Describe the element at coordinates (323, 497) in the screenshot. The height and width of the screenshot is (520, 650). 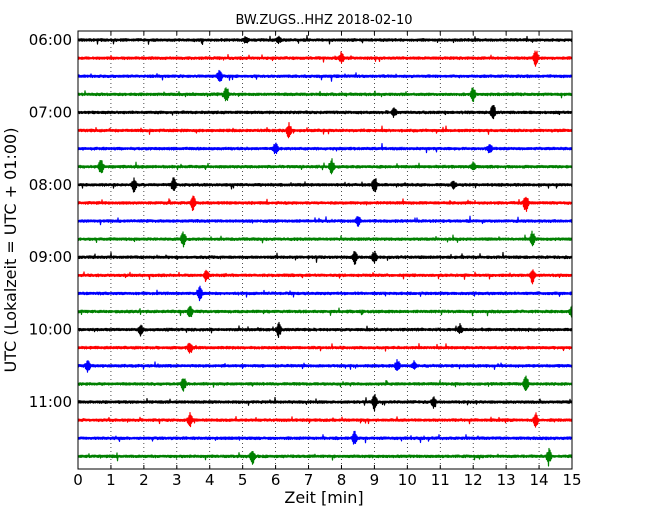
I see `x-axis-label: Zeit [min]` at that location.